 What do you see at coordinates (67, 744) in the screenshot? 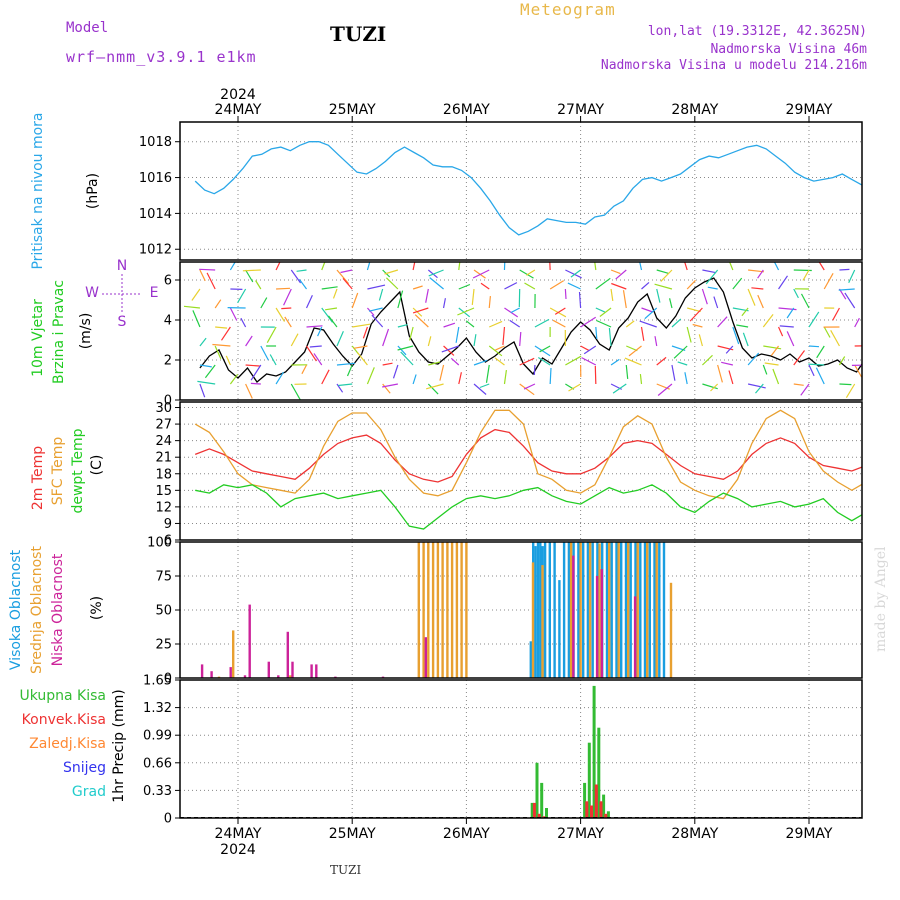
I see `precip-legend-2: Zaledj.Kisa` at bounding box center [67, 744].